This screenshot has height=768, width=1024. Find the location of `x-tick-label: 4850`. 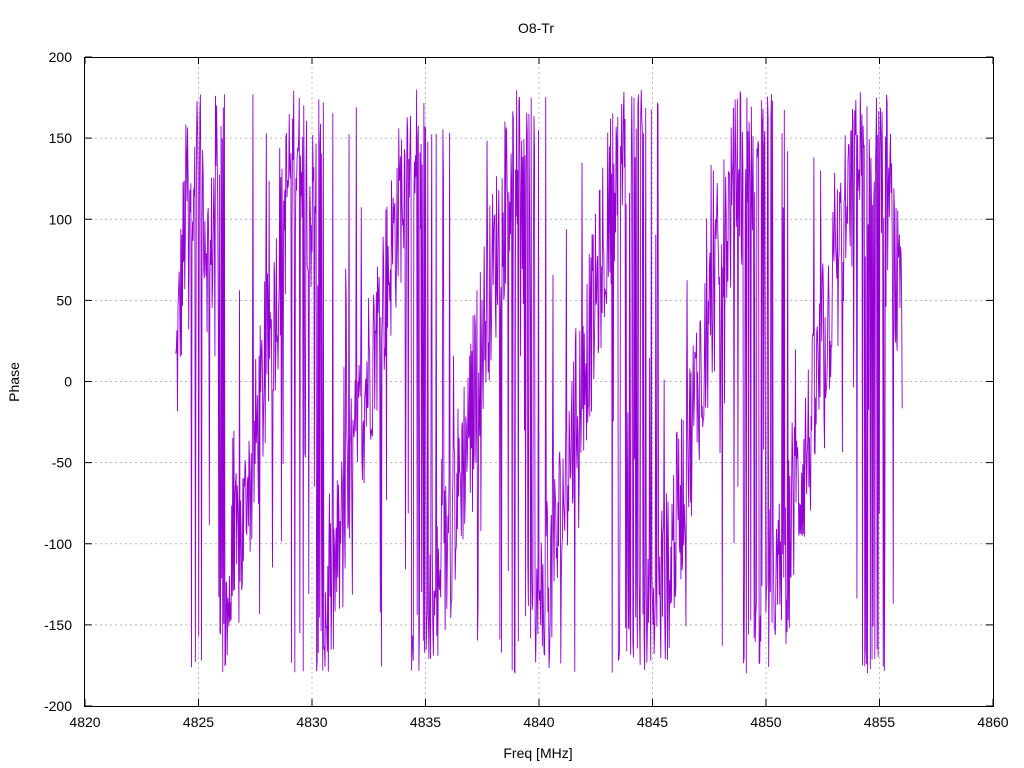

x-tick-label: 4850 is located at coordinates (765, 722).